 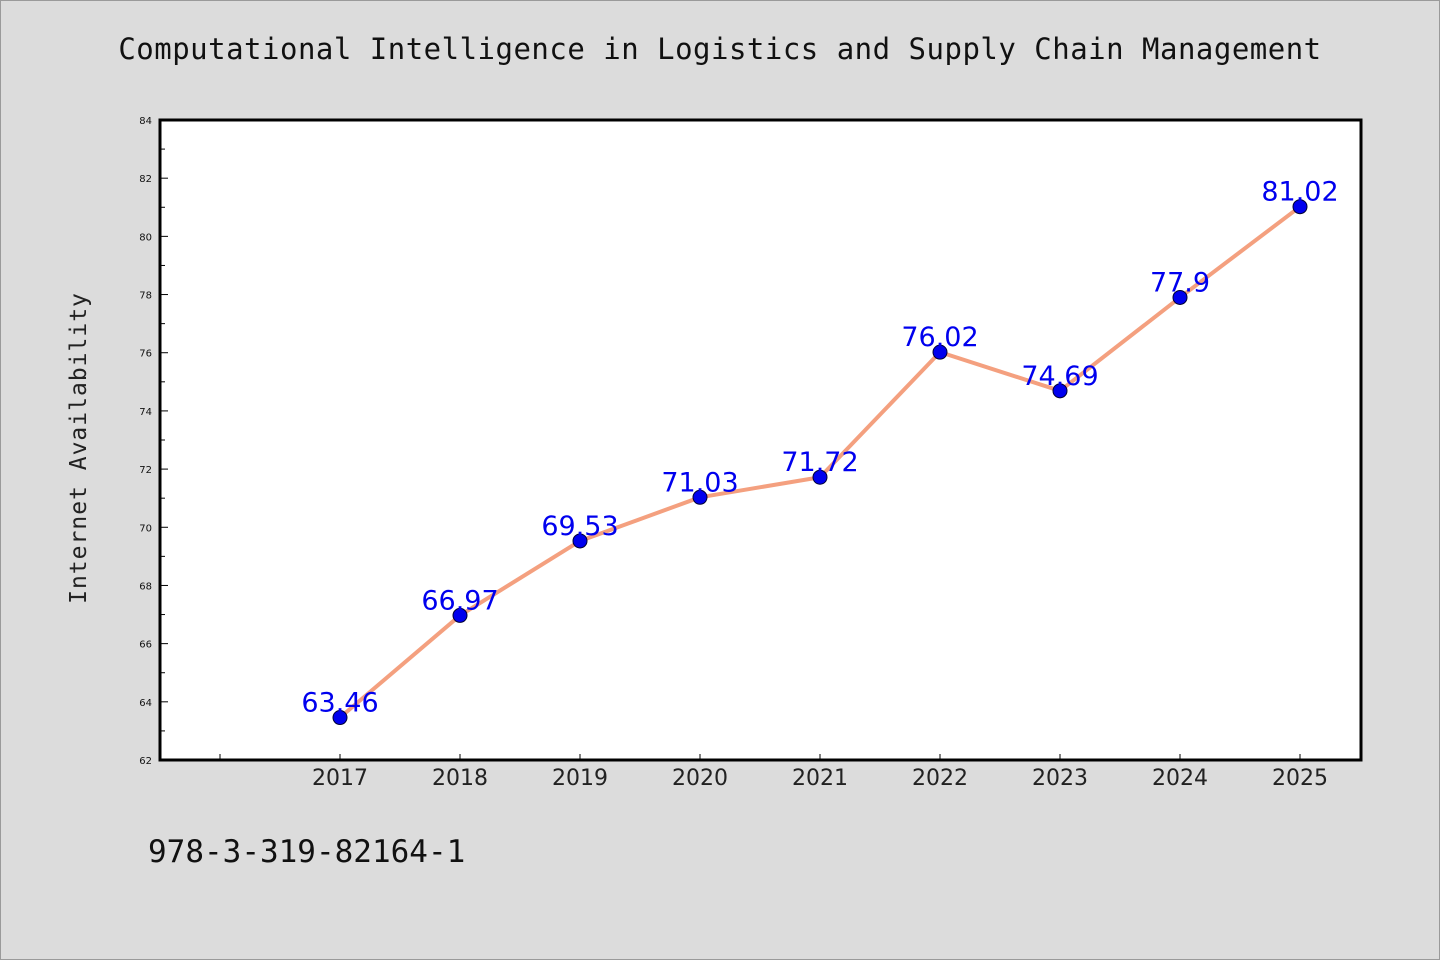 What do you see at coordinates (145, 528) in the screenshot?
I see `y-tick-label: 70` at bounding box center [145, 528].